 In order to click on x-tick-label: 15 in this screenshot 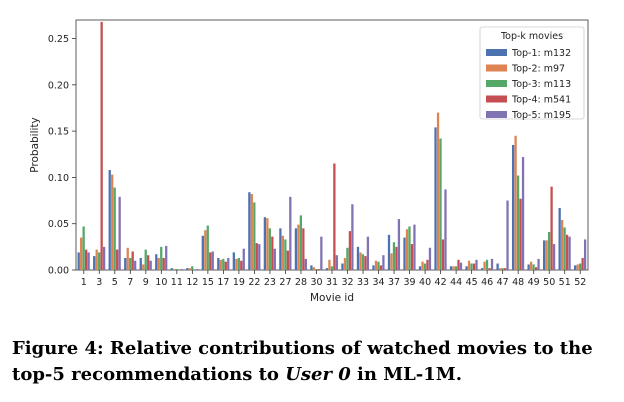, I will do `click(208, 282)`.